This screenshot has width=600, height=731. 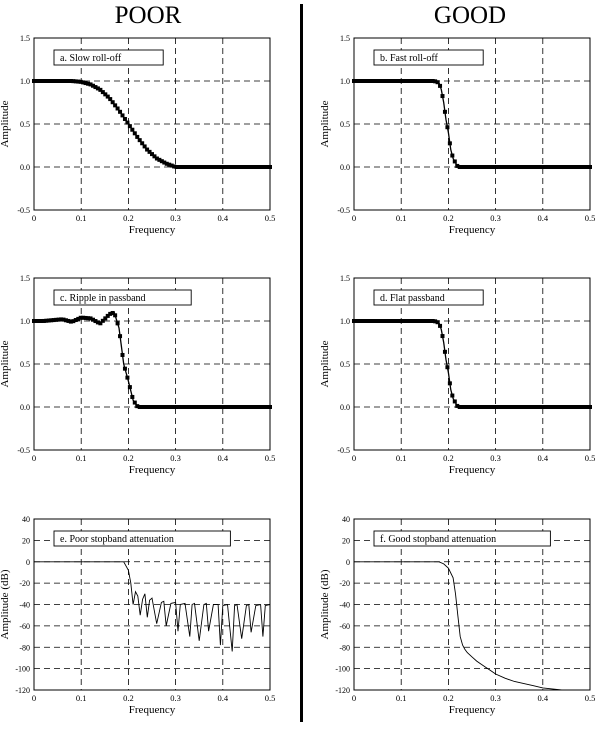 I want to click on good-column-heading: GOOD, so click(x=470, y=15).